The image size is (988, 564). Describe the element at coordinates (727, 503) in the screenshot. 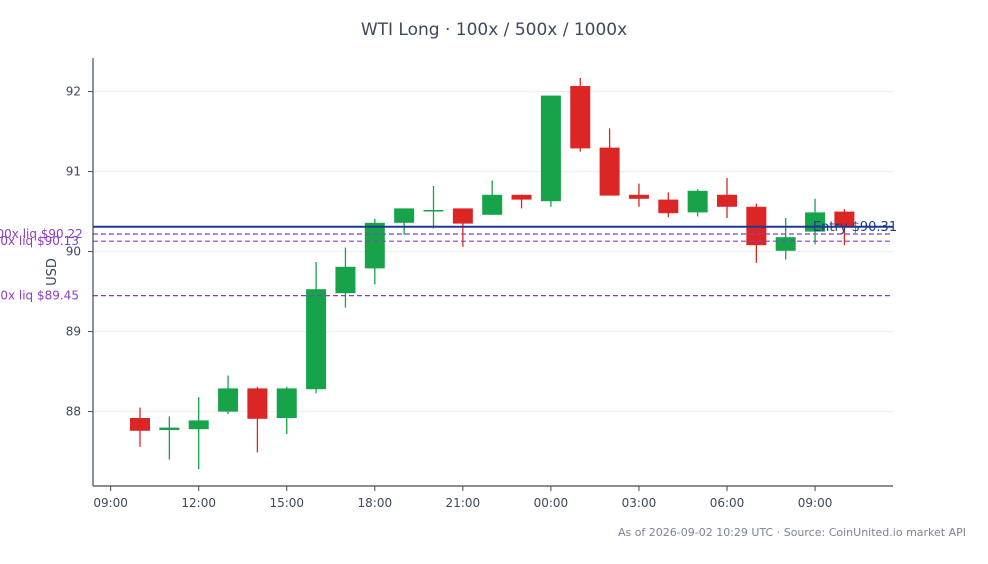

I see `x-tick-label: 06:00` at that location.